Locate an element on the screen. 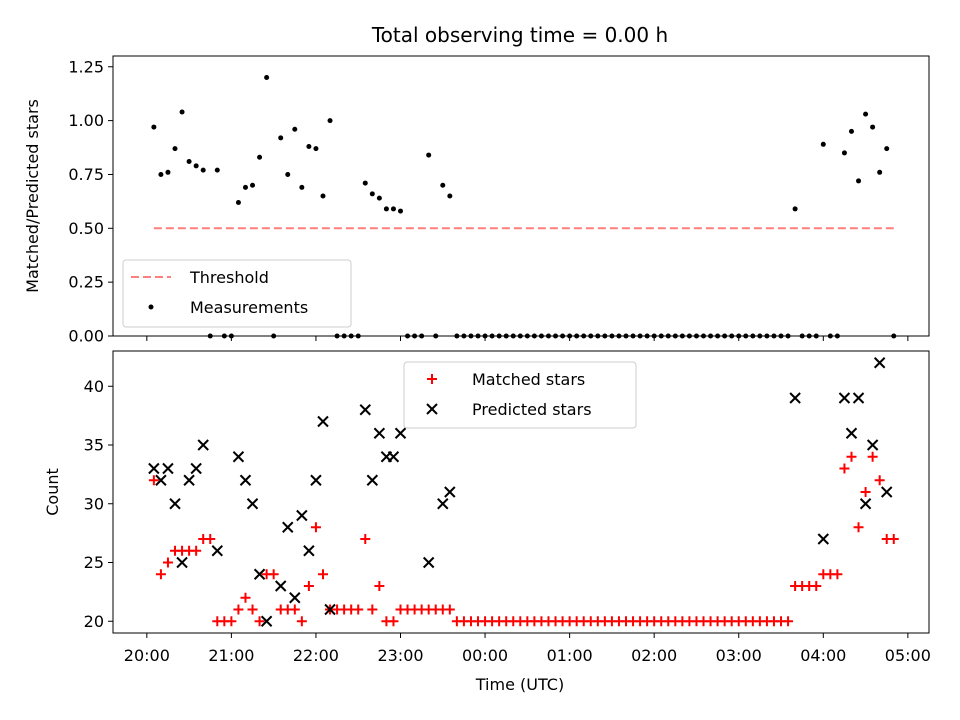 The width and height of the screenshot is (960, 720). count-y-tick-label: 40 is located at coordinates (94, 386).